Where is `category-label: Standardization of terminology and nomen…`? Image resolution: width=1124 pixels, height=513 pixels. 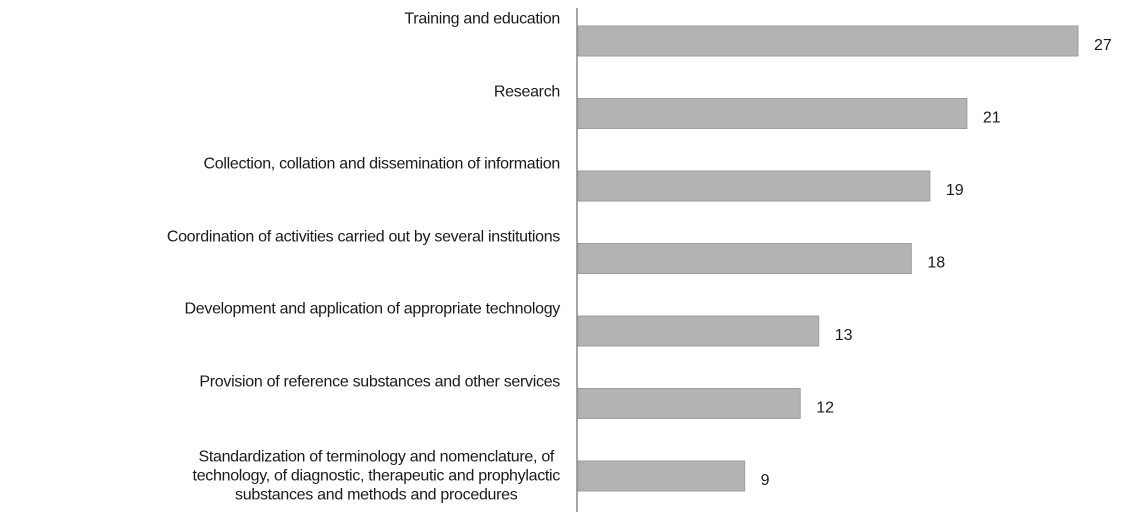
category-label: Standardization of terminology and nomen… is located at coordinates (376, 476).